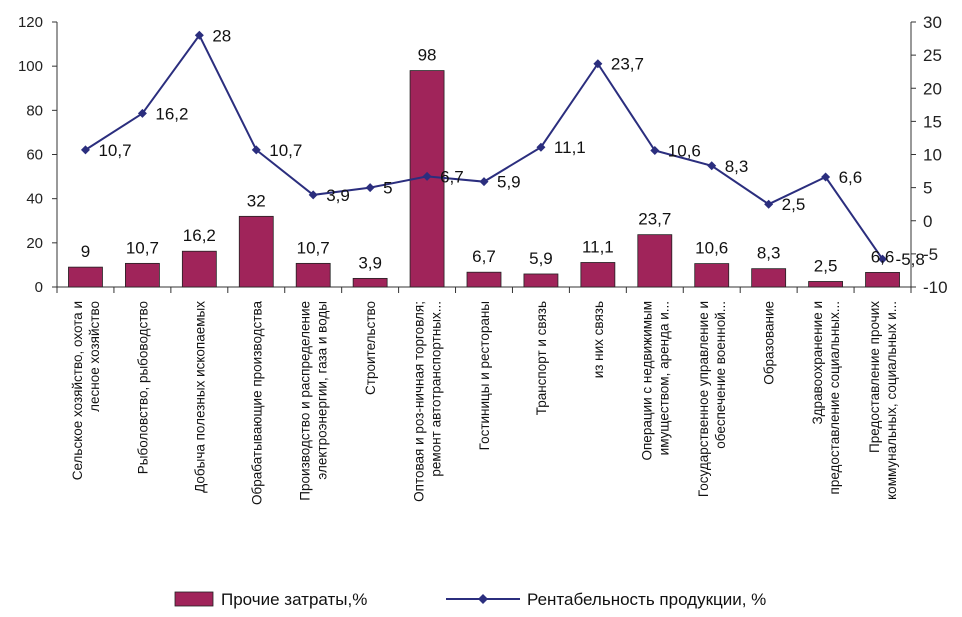 Image resolution: width=962 pixels, height=617 pixels. What do you see at coordinates (322, 390) in the screenshot?
I see `category-label-line: электроэнергии, газа и воды` at bounding box center [322, 390].